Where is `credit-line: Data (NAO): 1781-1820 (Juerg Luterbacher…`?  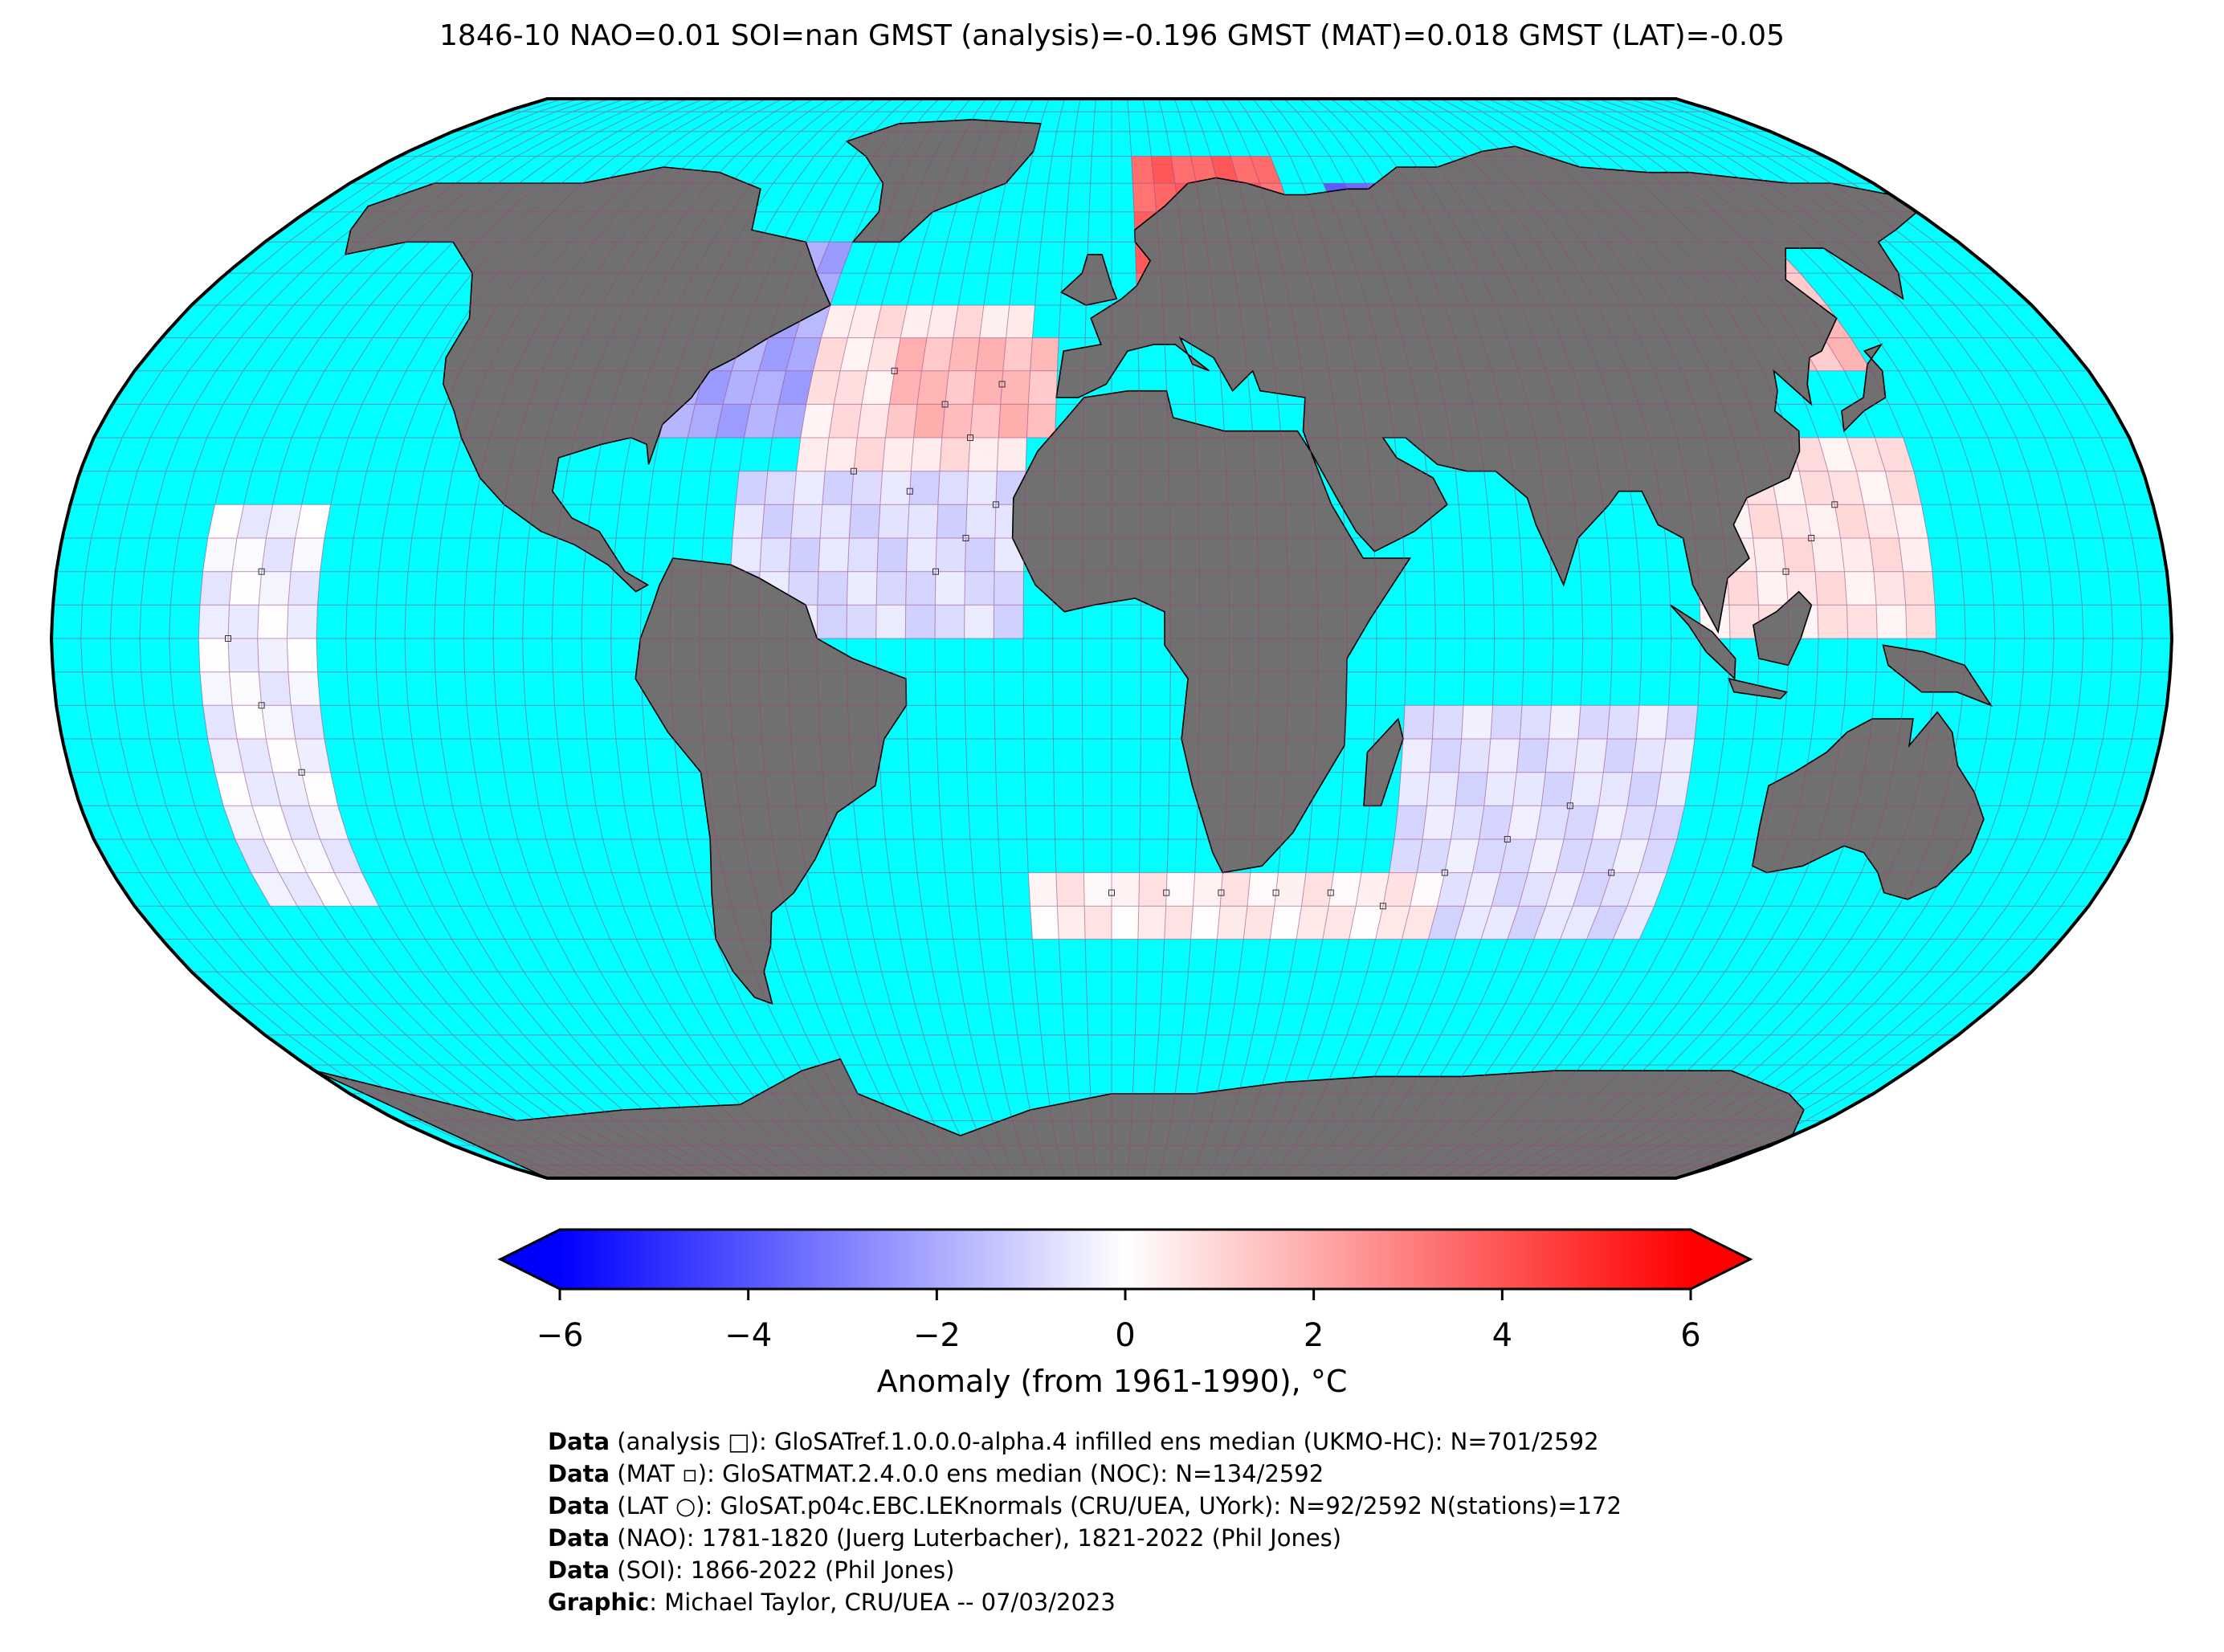 credit-line: Data (NAO): 1781-1820 (Juerg Luterbacher… is located at coordinates (1085, 1538).